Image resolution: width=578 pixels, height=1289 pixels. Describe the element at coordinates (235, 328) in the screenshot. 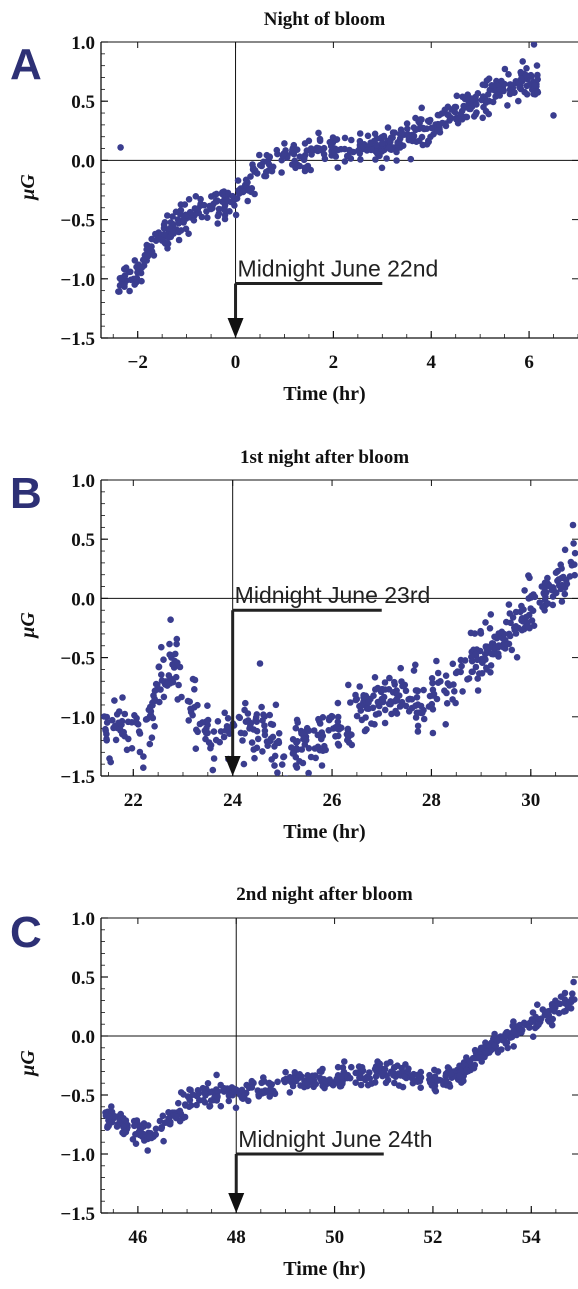

I see `annotation-arrow-head` at that location.